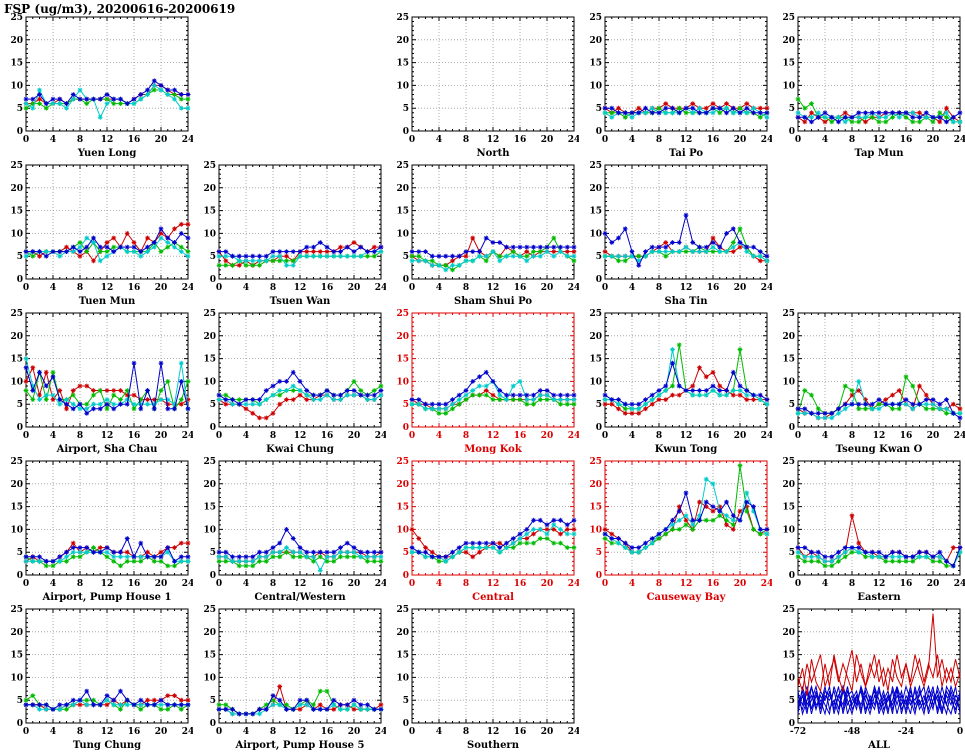  What do you see at coordinates (868, 382) in the screenshot?
I see `chart-tseung-kwan-o: 0 5 10 15 20 25 0 4 8 12 16 20 24 Tseung Kwan O` at bounding box center [868, 382].